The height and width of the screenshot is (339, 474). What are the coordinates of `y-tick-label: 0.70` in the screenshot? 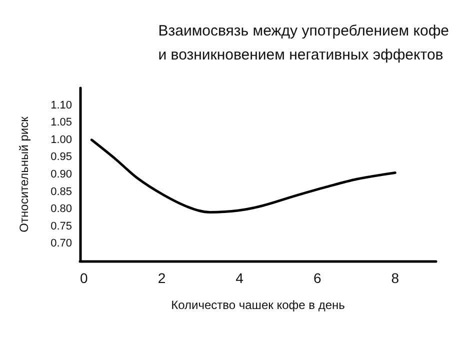 It's located at (61, 244).